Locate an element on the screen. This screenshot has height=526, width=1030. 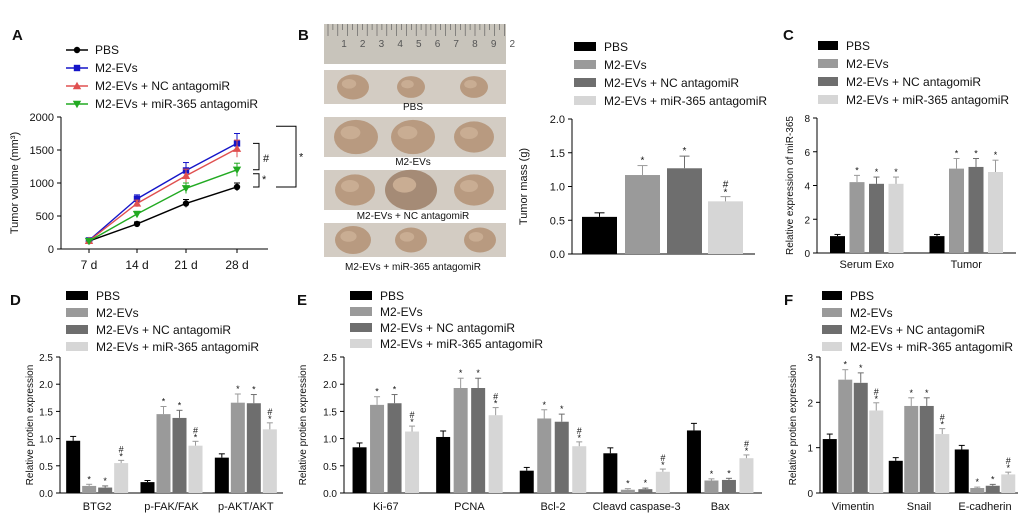
ruler-strip is located at coordinates (415, 44).